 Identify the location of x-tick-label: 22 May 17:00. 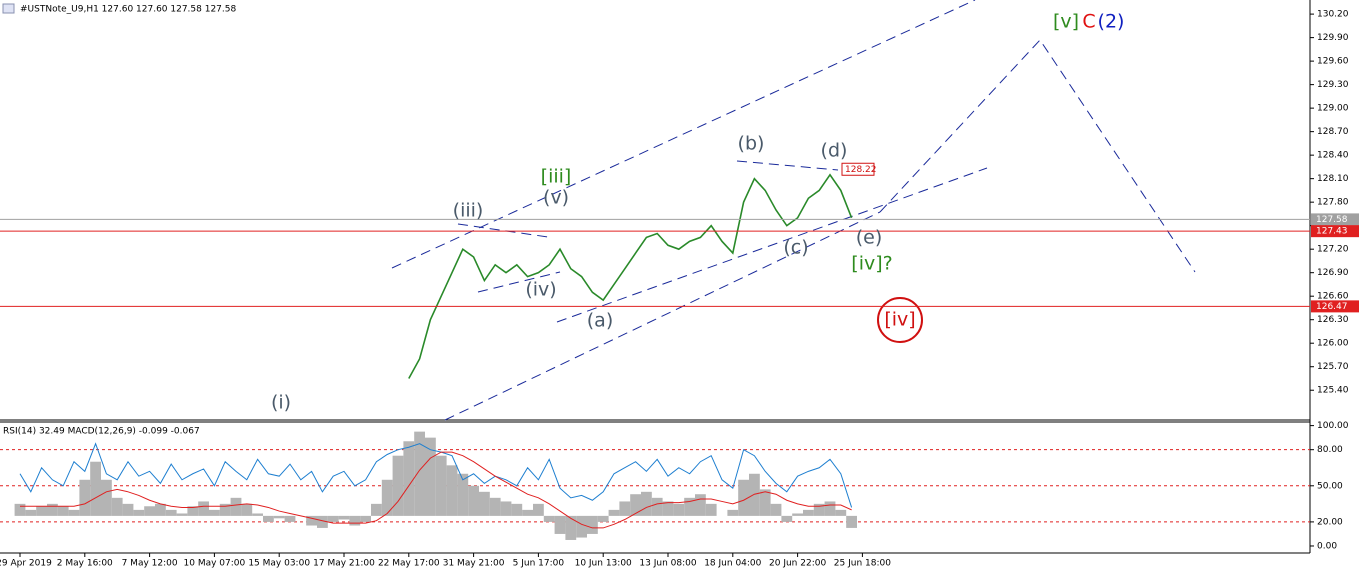
(409, 564).